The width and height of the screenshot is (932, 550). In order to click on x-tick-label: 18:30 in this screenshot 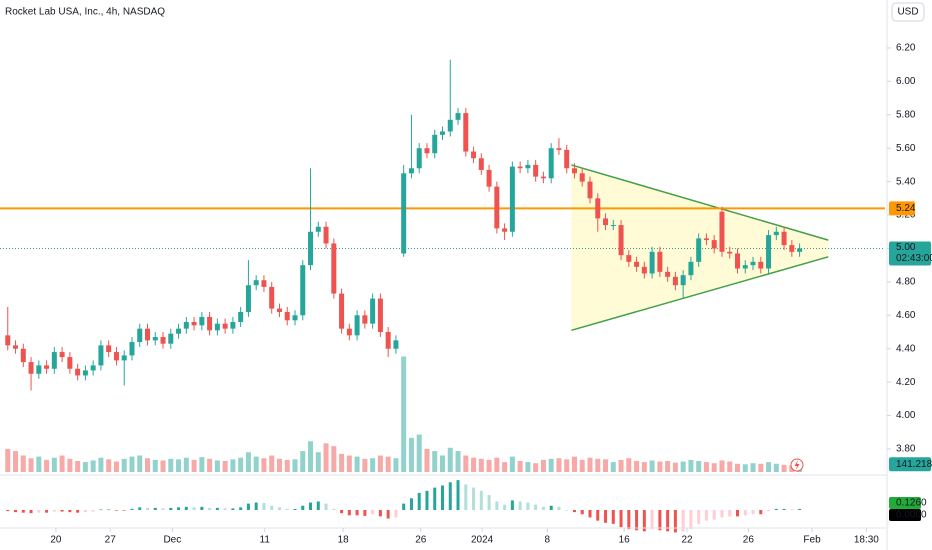, I will do `click(866, 540)`.